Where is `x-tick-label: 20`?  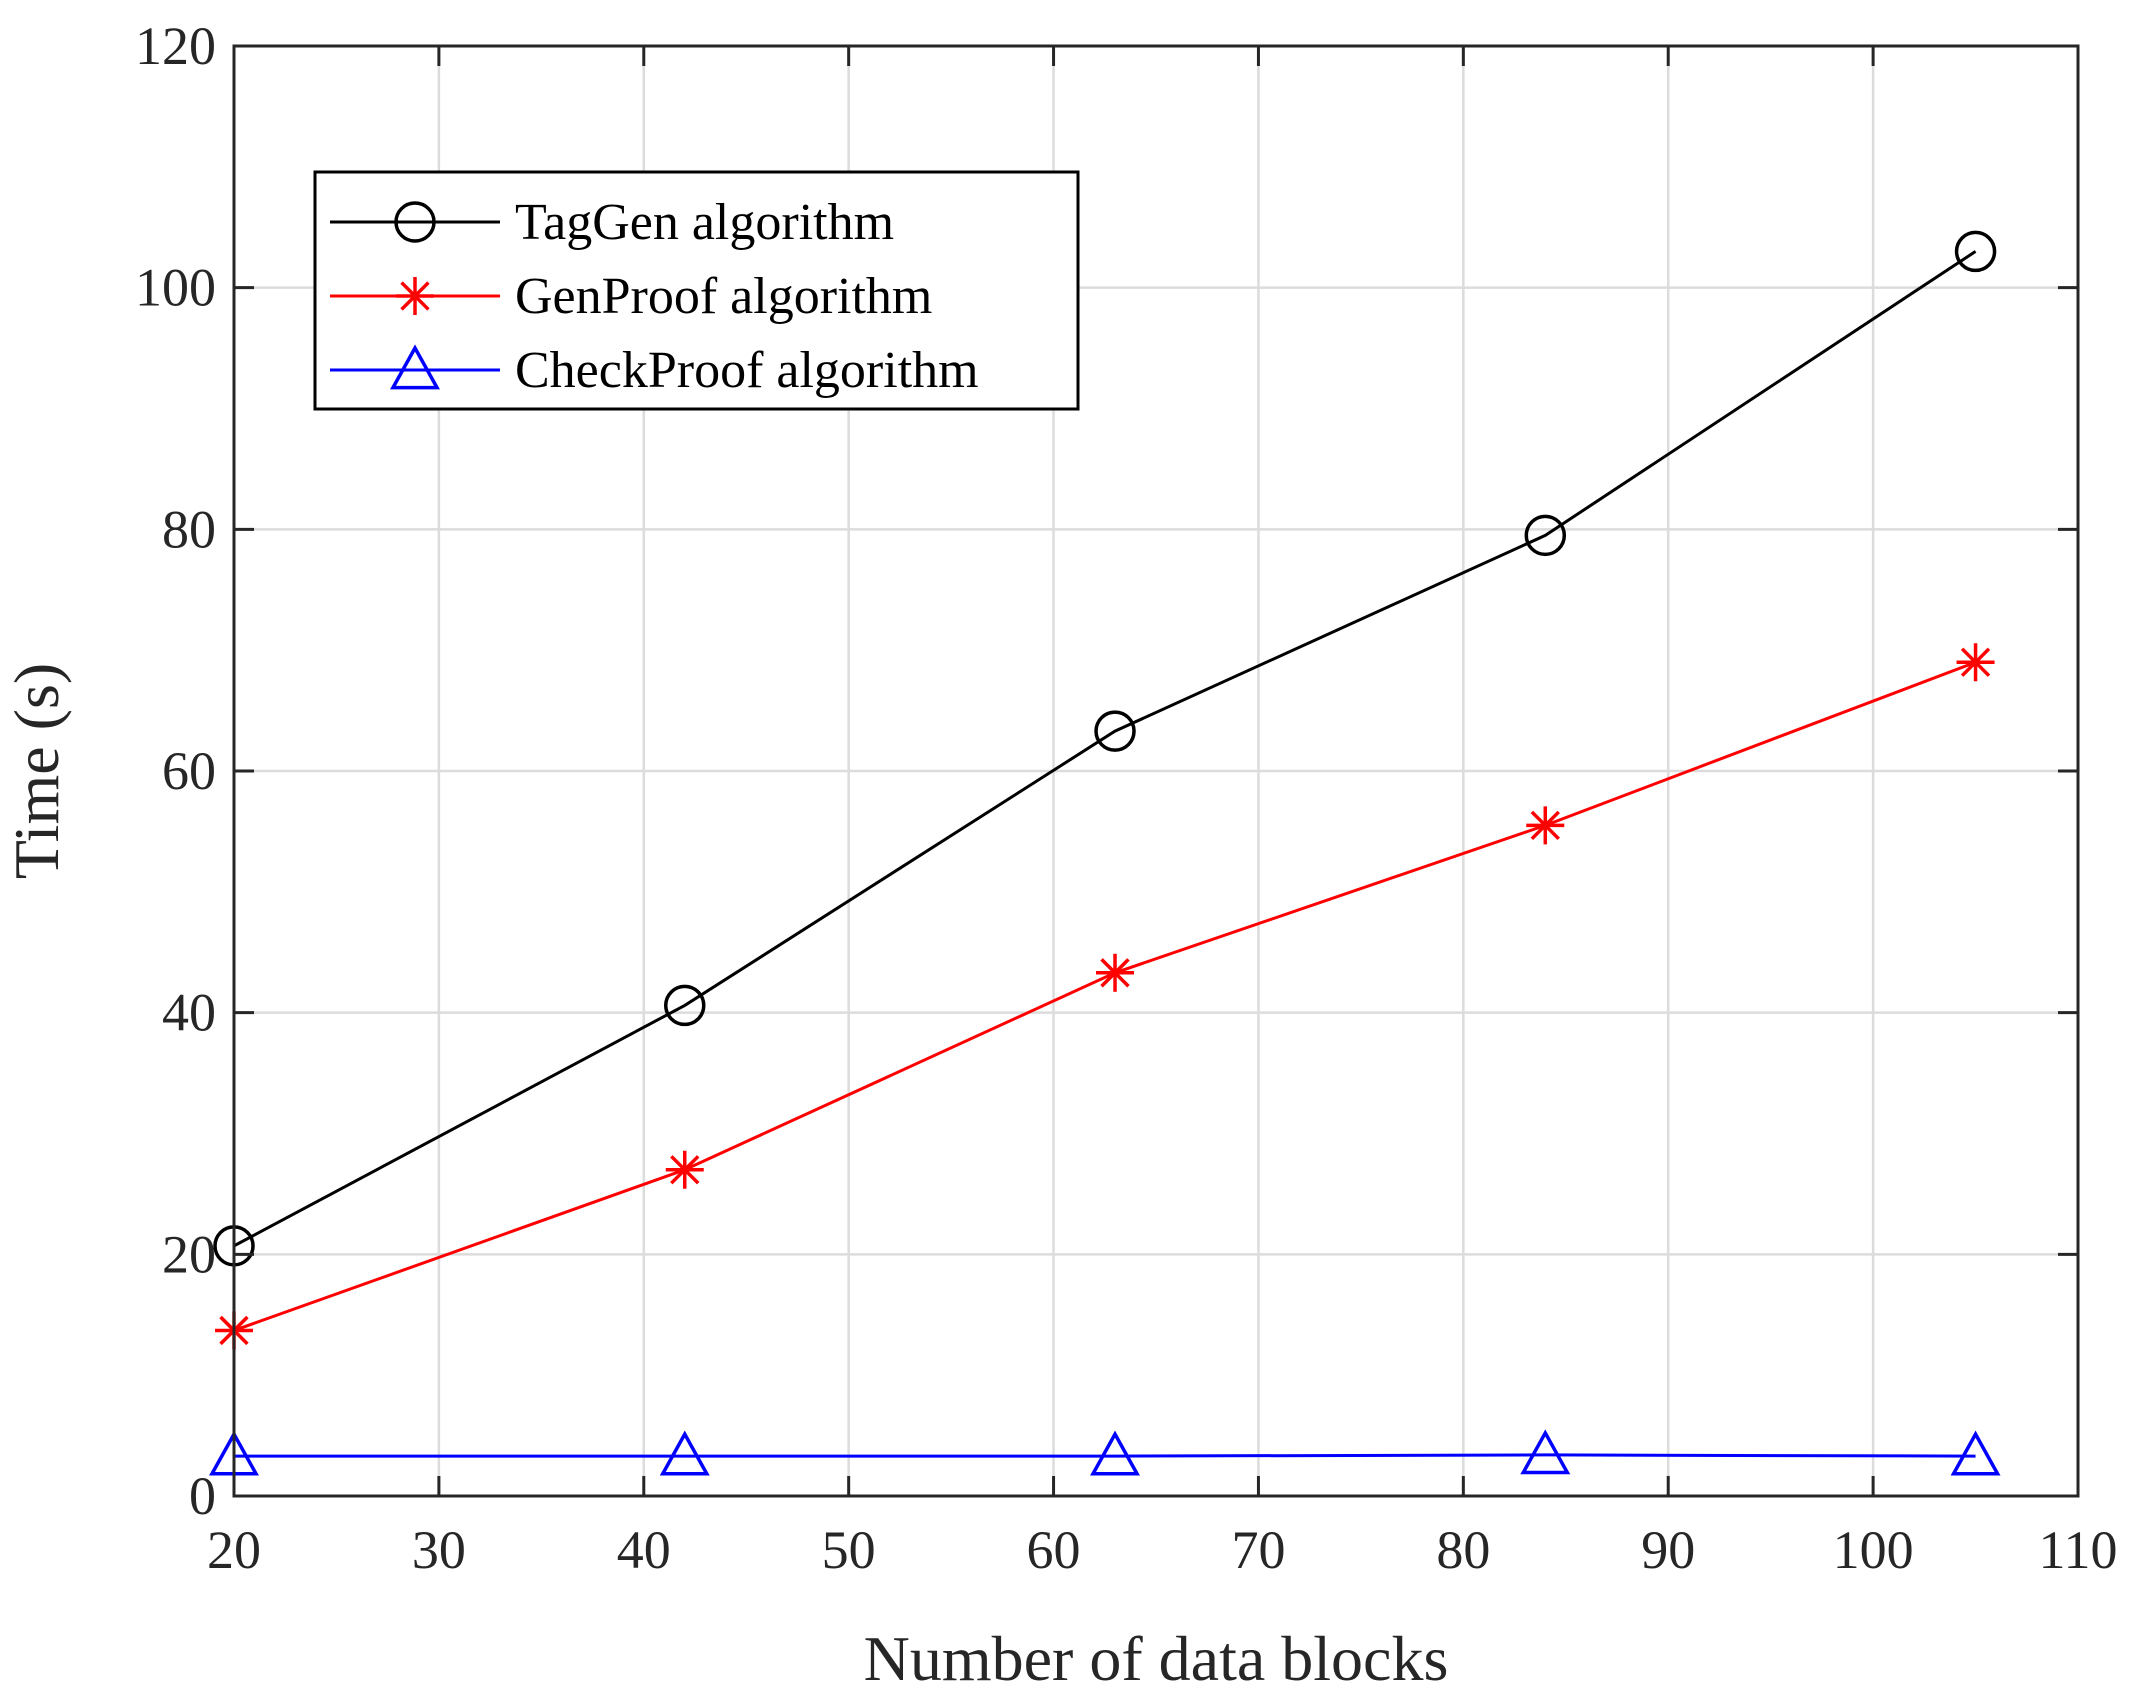
x-tick-label: 20 is located at coordinates (234, 1550).